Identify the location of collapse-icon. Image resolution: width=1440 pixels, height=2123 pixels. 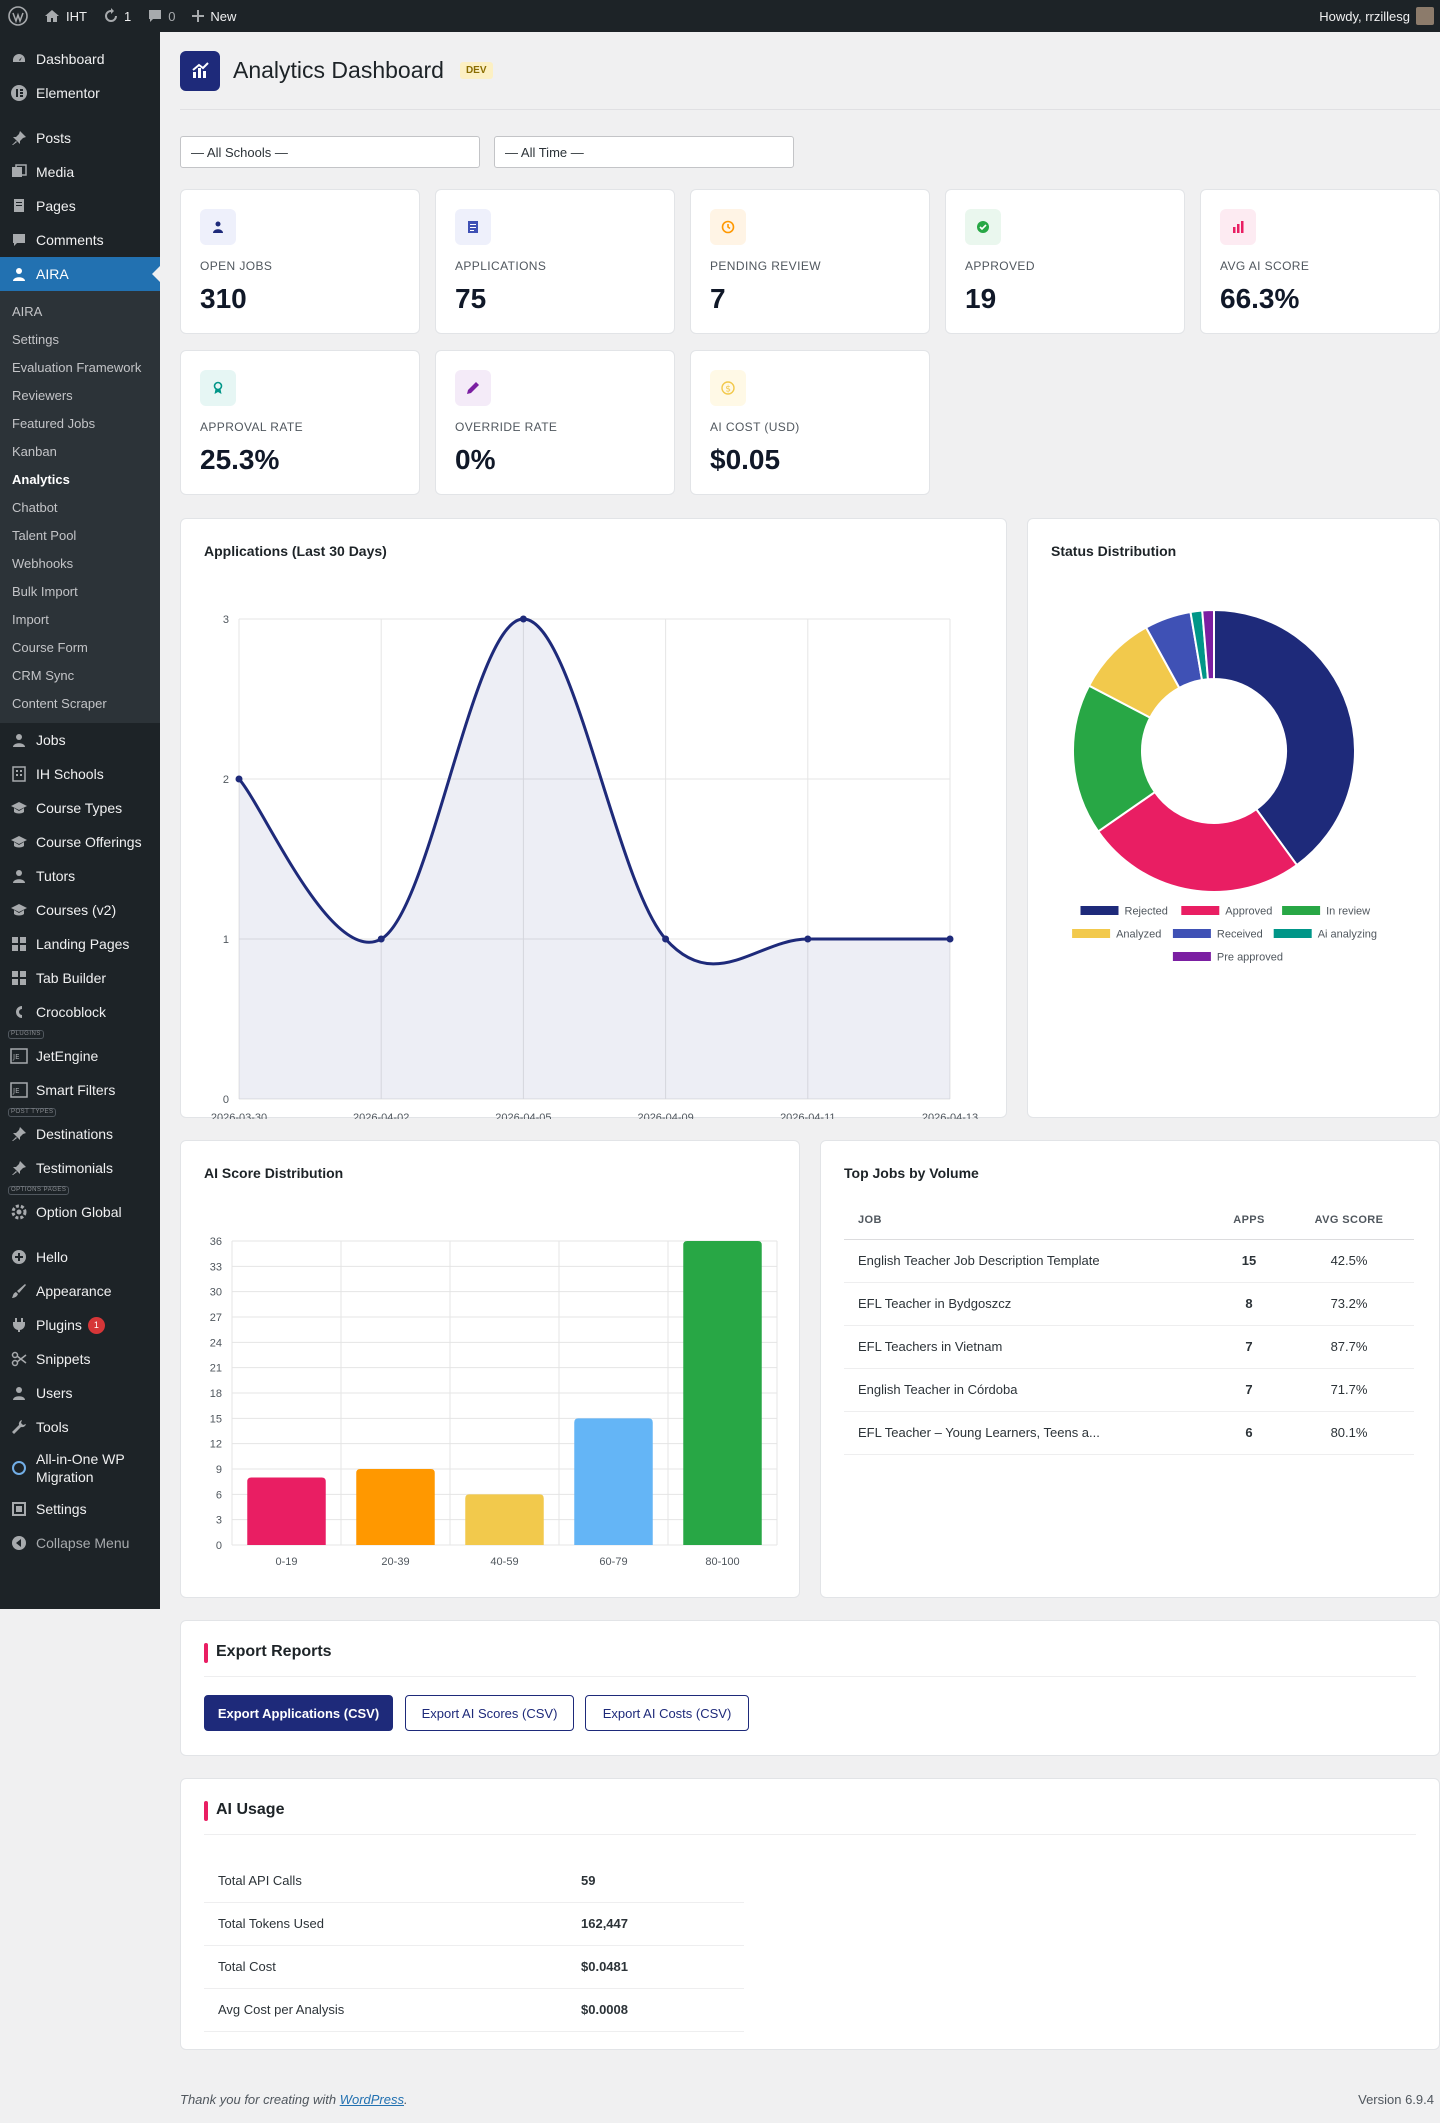
(19, 1543).